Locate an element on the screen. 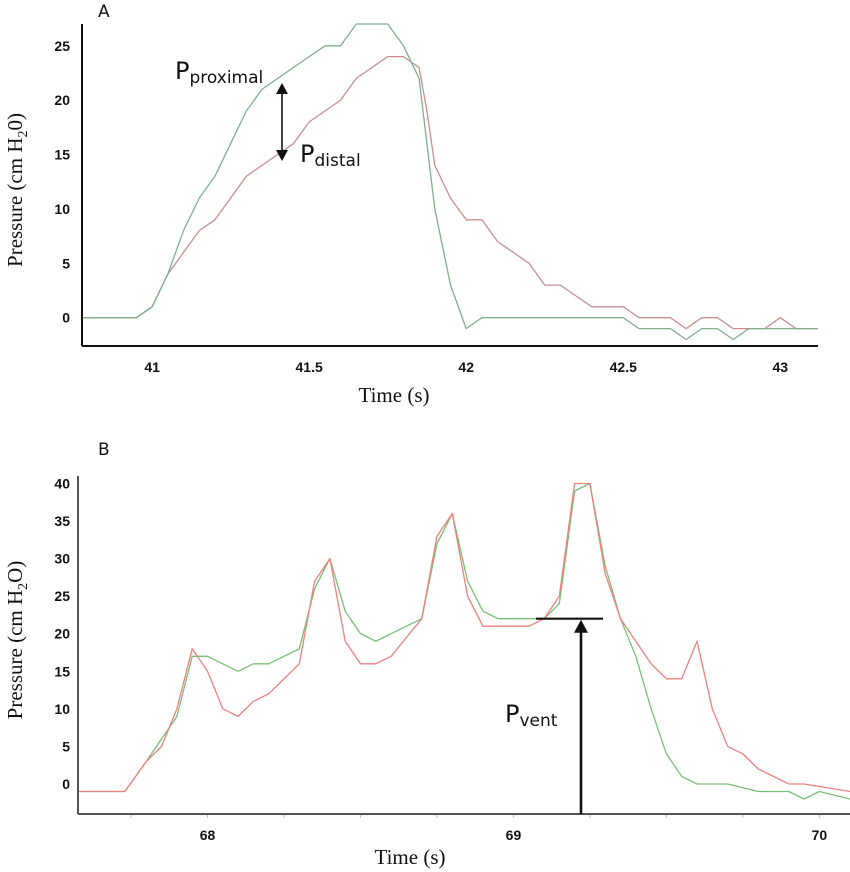  panel-b-y-axis-title-tail: O) is located at coordinates (15, 572).